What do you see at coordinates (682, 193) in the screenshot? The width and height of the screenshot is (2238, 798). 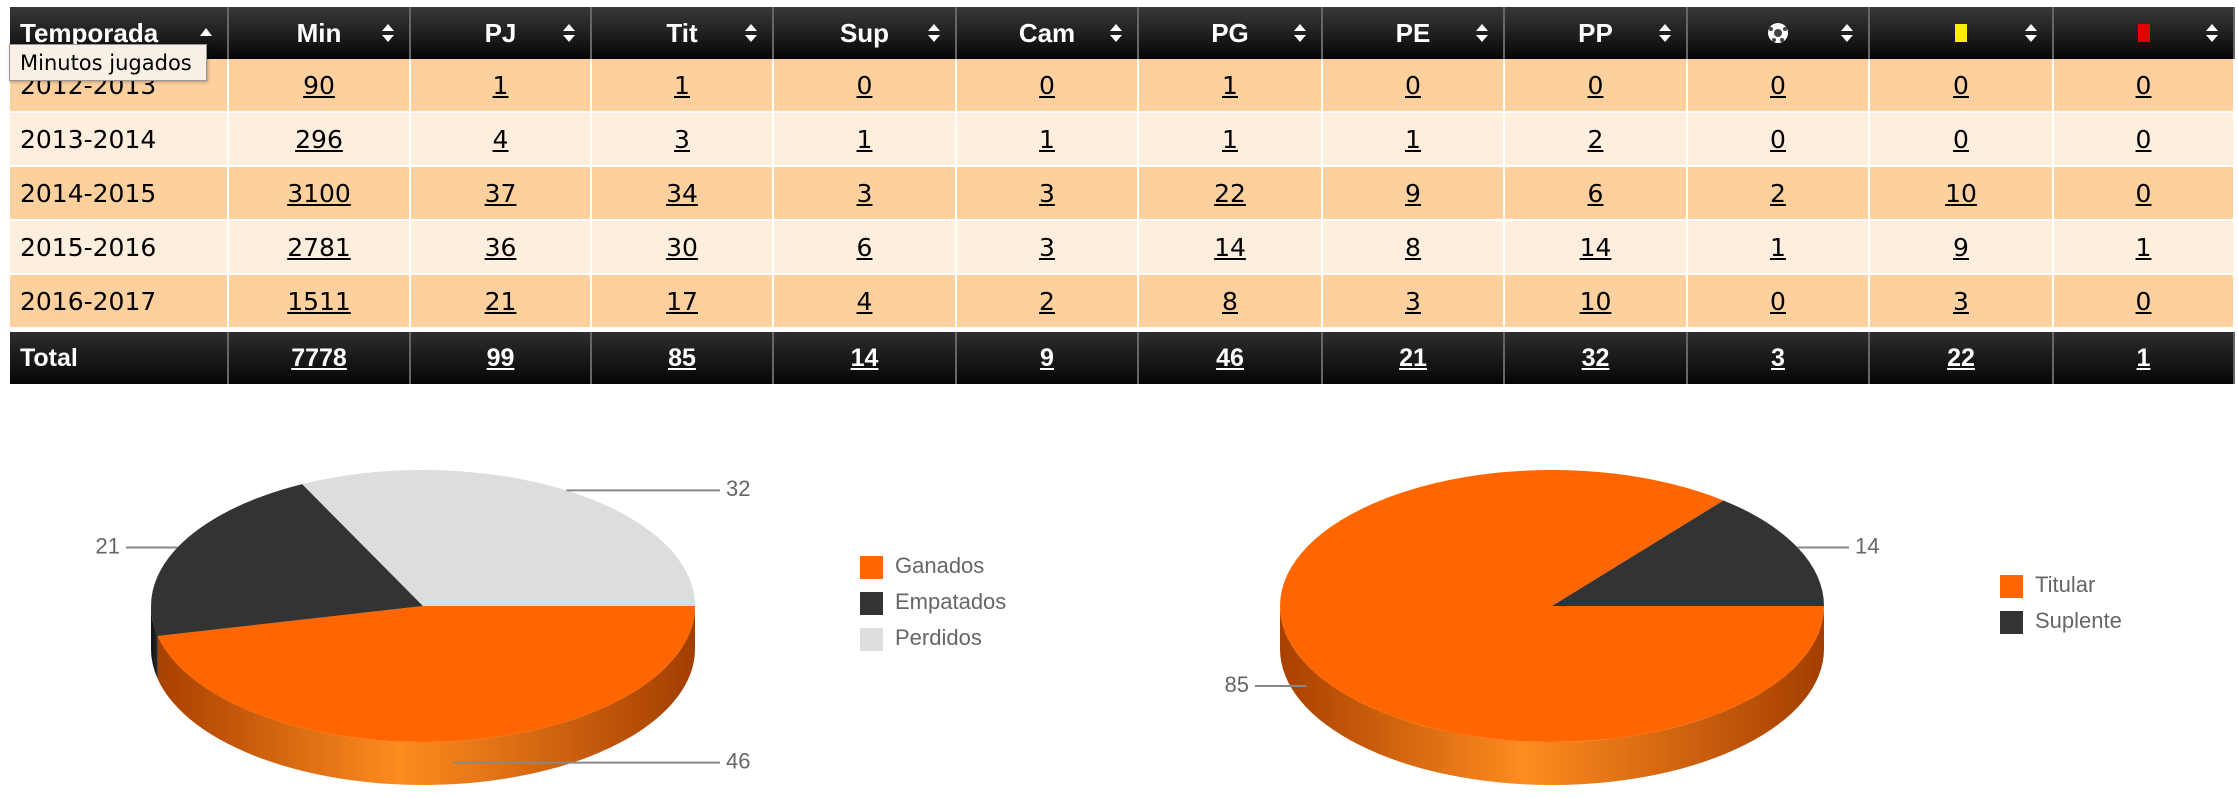 I see `value: 34` at bounding box center [682, 193].